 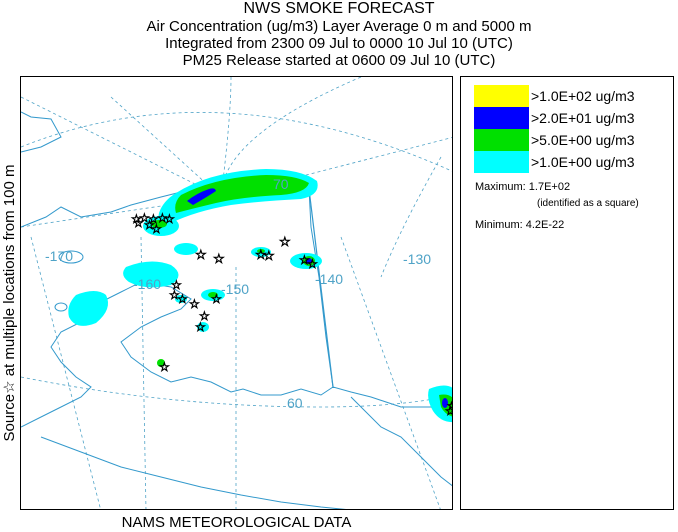 What do you see at coordinates (401, 441) in the screenshot?
I see `panhandle-coast` at bounding box center [401, 441].